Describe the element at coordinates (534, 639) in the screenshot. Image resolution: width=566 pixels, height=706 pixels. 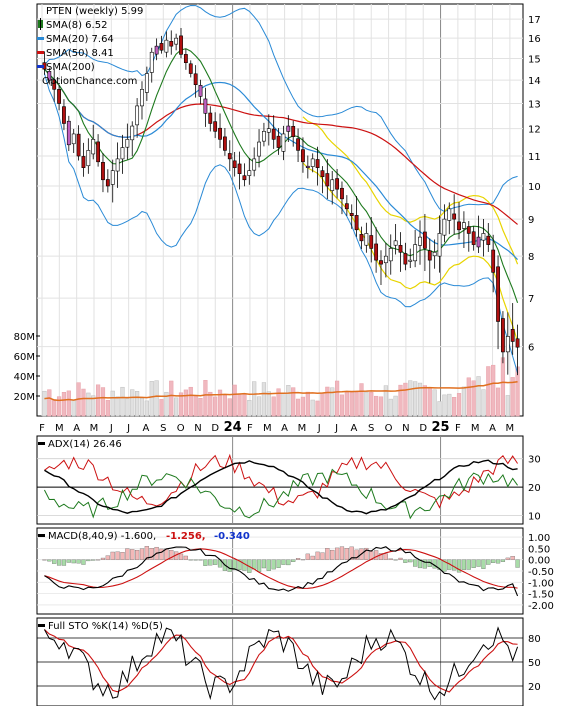
I see `sto-tick-label: 80` at that location.